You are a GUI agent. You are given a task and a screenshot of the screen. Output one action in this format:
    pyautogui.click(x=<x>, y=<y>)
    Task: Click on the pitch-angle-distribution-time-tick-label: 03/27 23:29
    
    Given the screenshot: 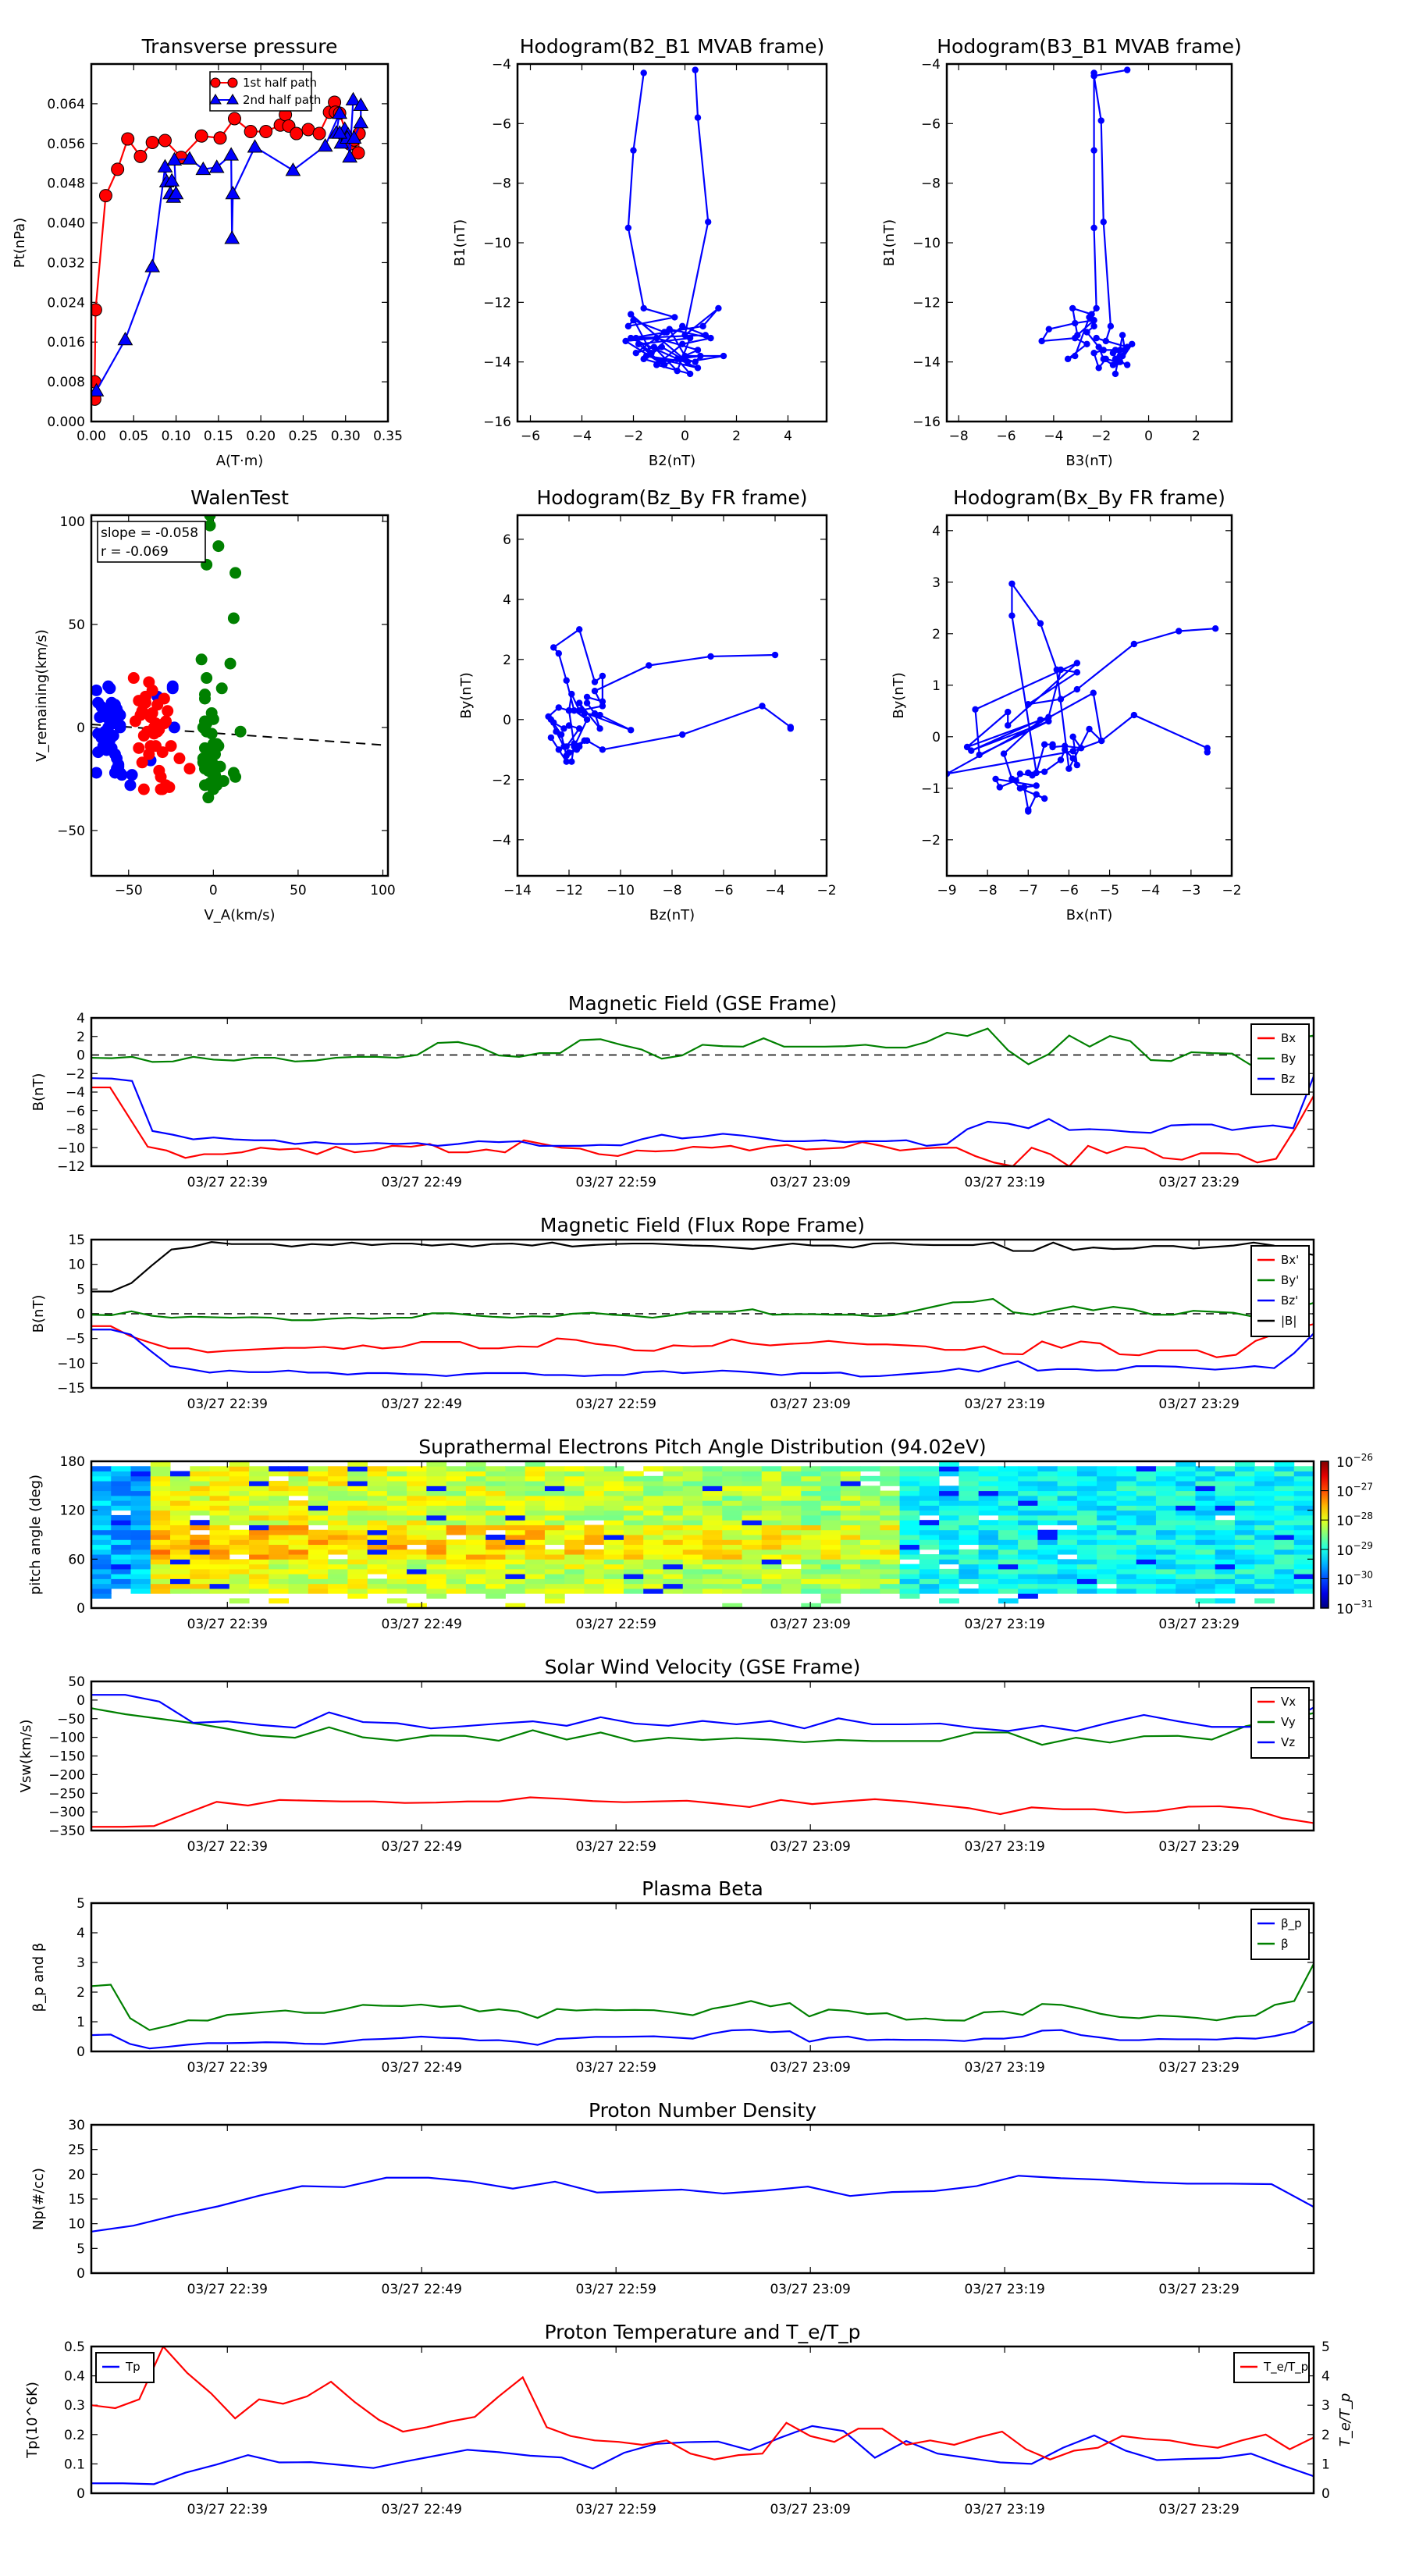 What is the action you would take?
    pyautogui.click(x=1199, y=1624)
    